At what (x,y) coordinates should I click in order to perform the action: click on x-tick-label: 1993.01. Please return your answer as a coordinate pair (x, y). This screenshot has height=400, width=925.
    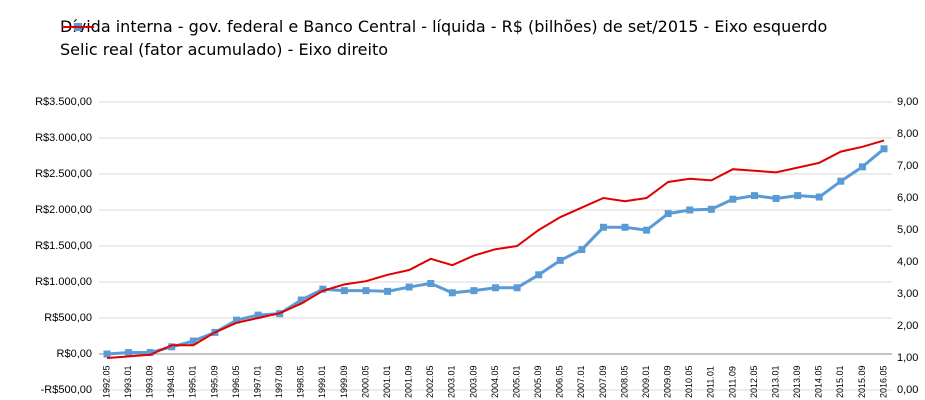
    Looking at the image, I should click on (128, 381).